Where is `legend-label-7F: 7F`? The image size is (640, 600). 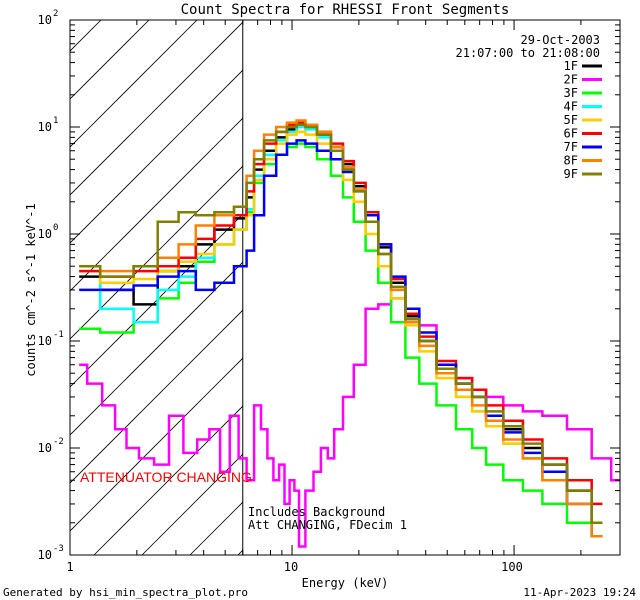 legend-label-7F: 7F is located at coordinates (571, 147).